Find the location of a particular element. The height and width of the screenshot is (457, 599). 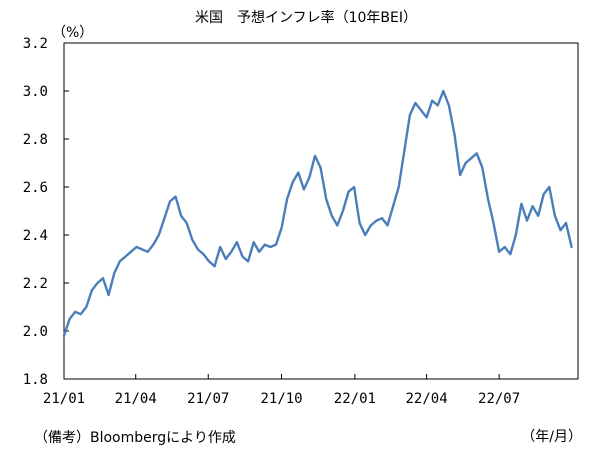

y-tick-label: 3.0 is located at coordinates (35, 92).